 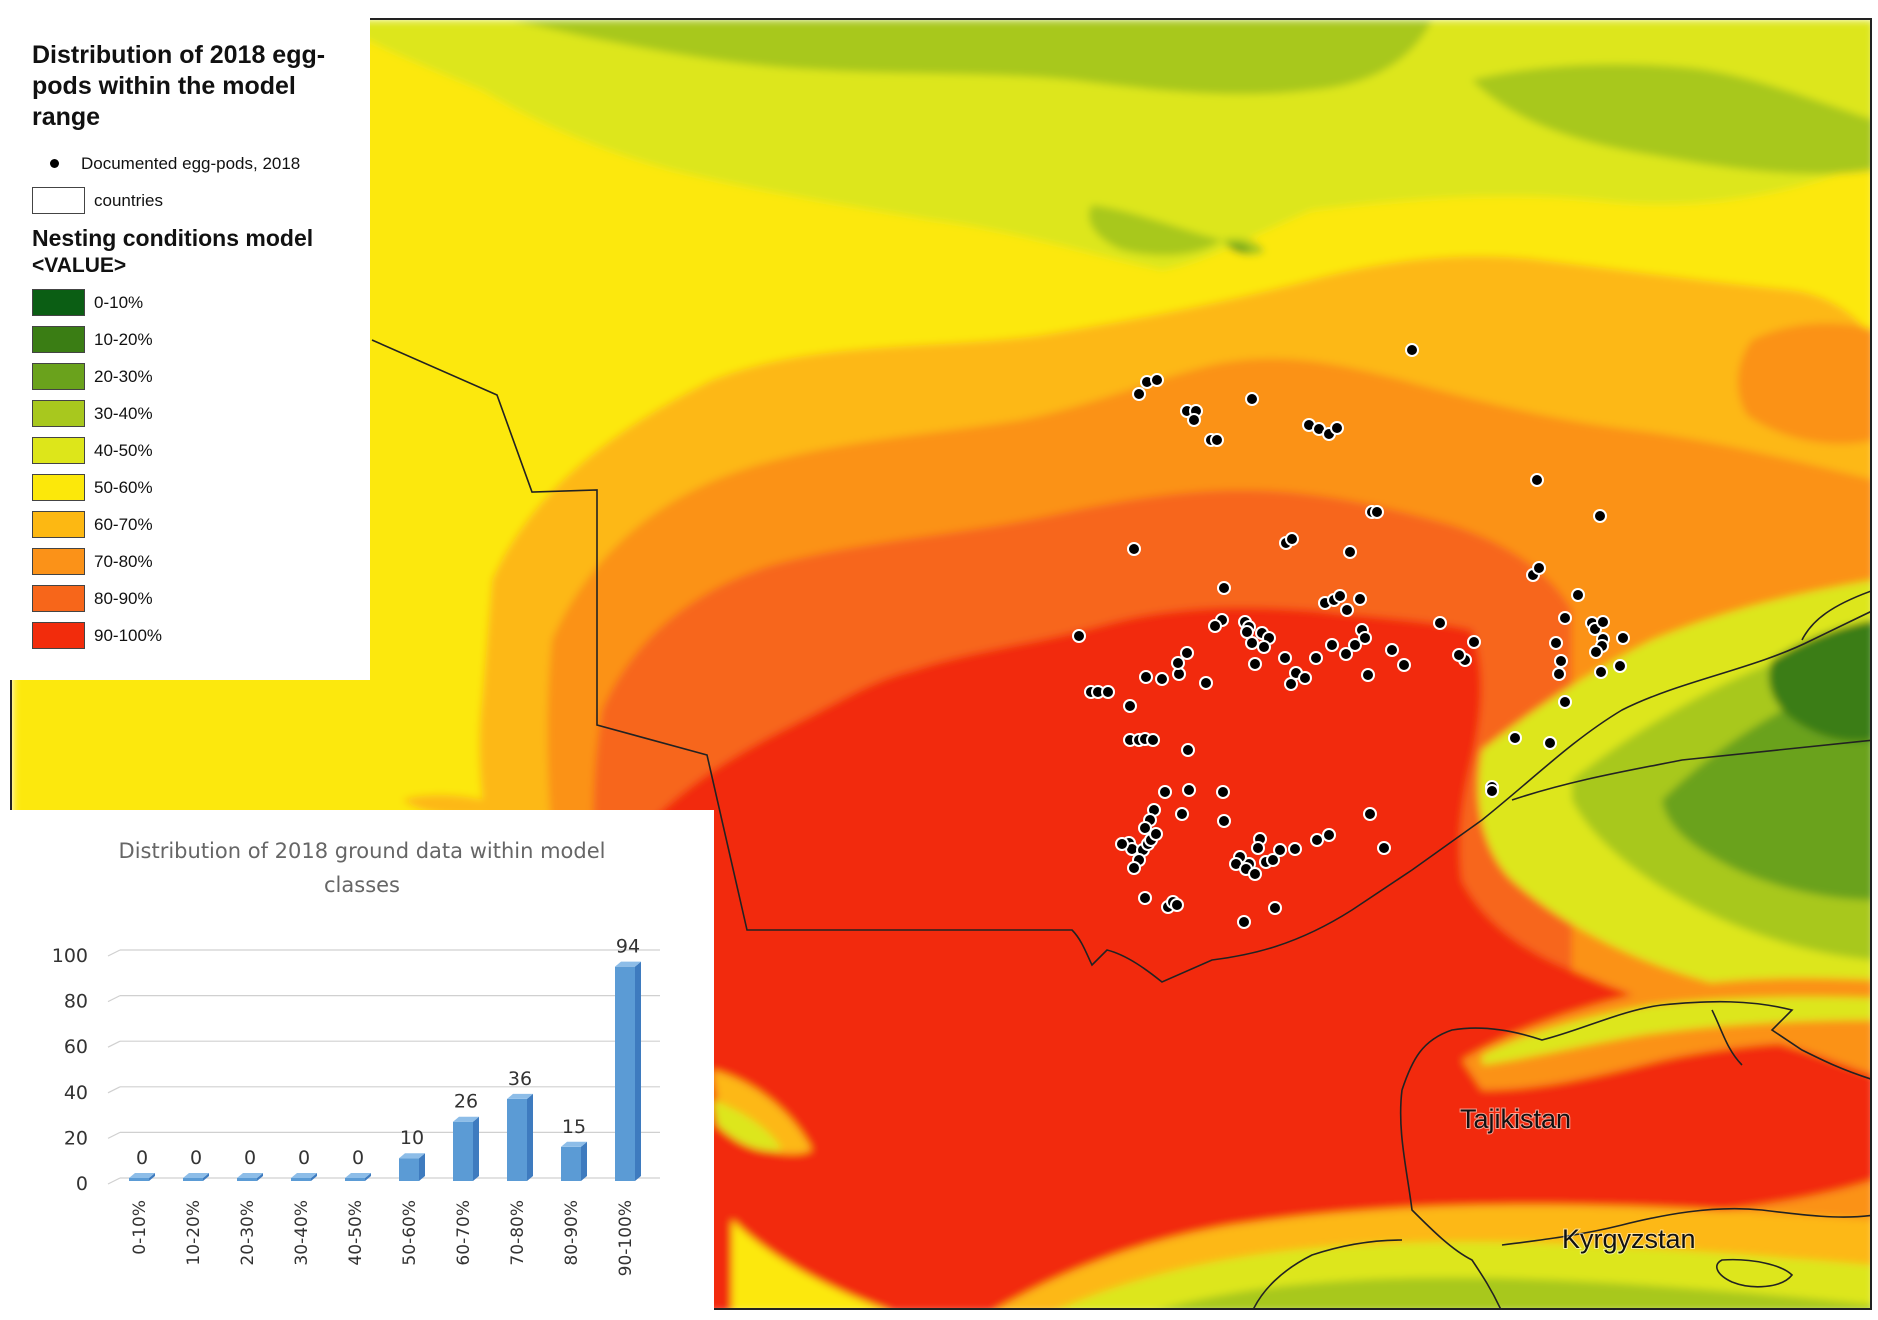 What do you see at coordinates (79, 265) in the screenshot?
I see `value-title: <VALUE>` at bounding box center [79, 265].